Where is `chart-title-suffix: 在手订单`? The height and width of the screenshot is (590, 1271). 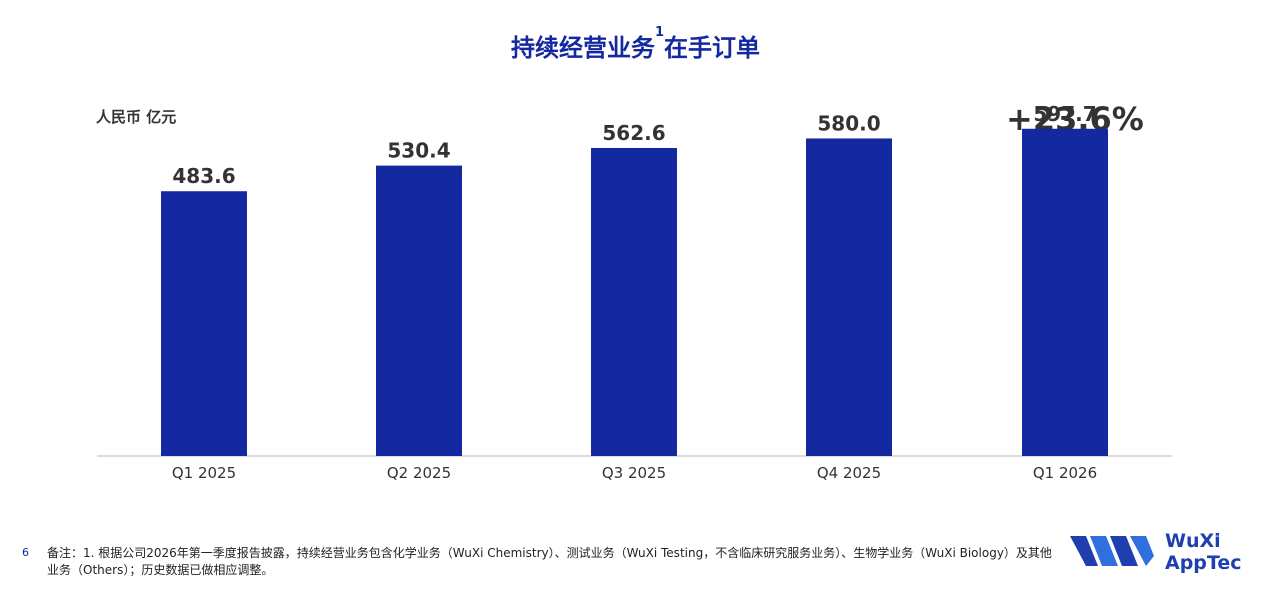 chart-title-suffix: 在手订单 is located at coordinates (712, 48).